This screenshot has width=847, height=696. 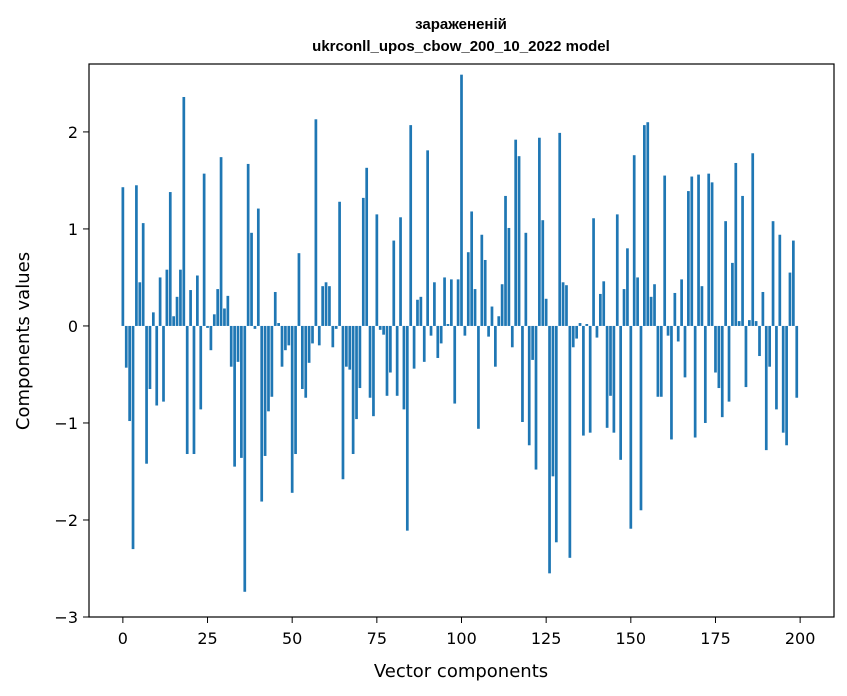 What do you see at coordinates (66, 423) in the screenshot?
I see `y-tick-label: −1` at bounding box center [66, 423].